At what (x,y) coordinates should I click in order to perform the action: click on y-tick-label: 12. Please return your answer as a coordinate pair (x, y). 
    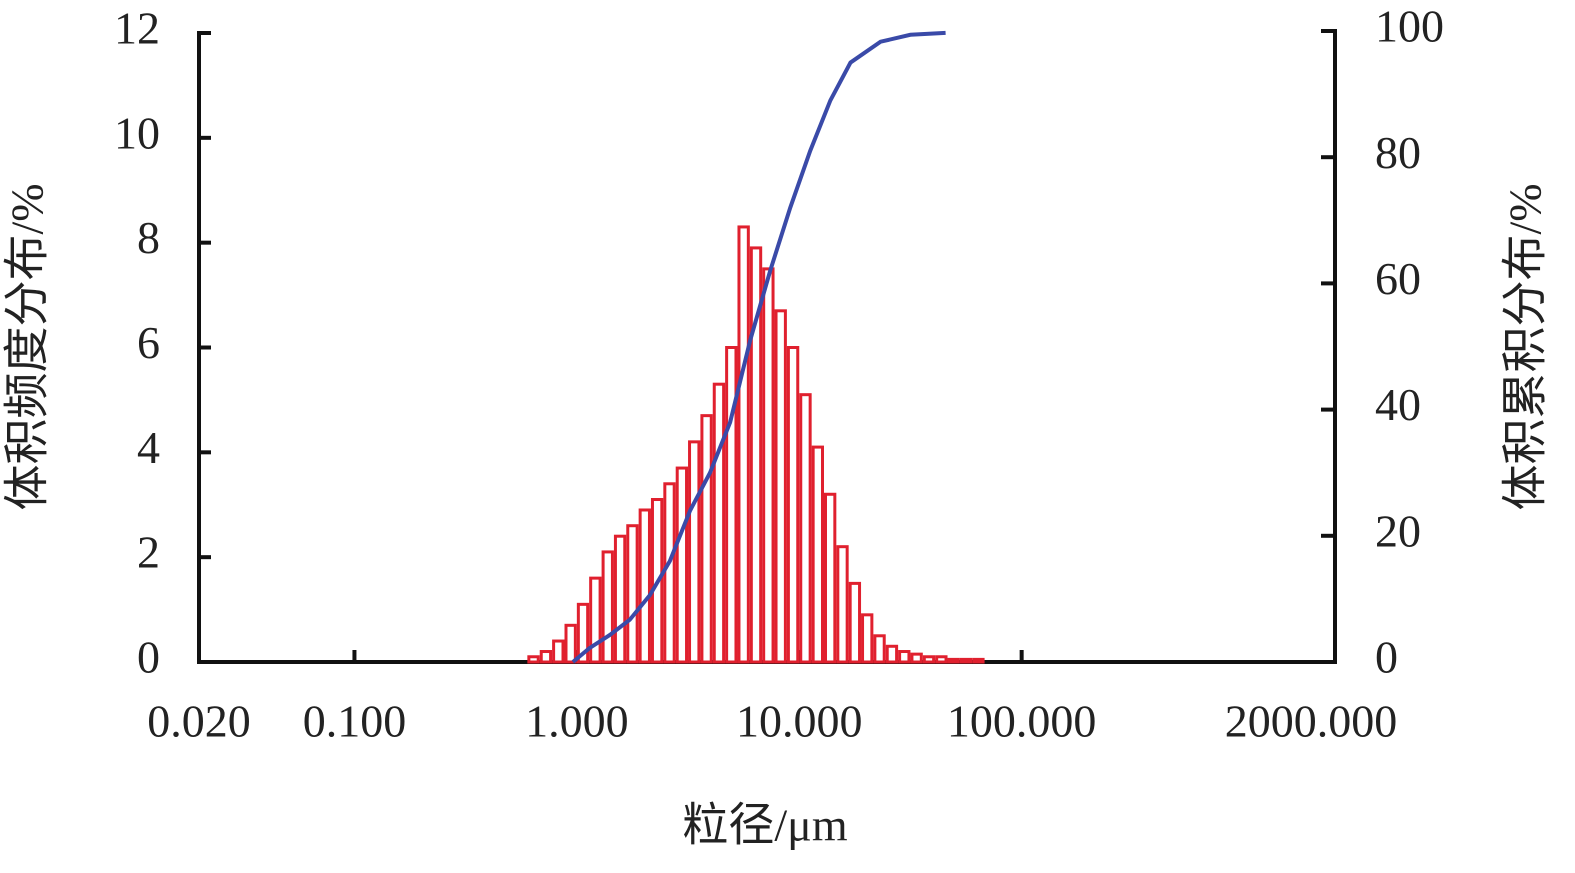
    Looking at the image, I should click on (137, 28).